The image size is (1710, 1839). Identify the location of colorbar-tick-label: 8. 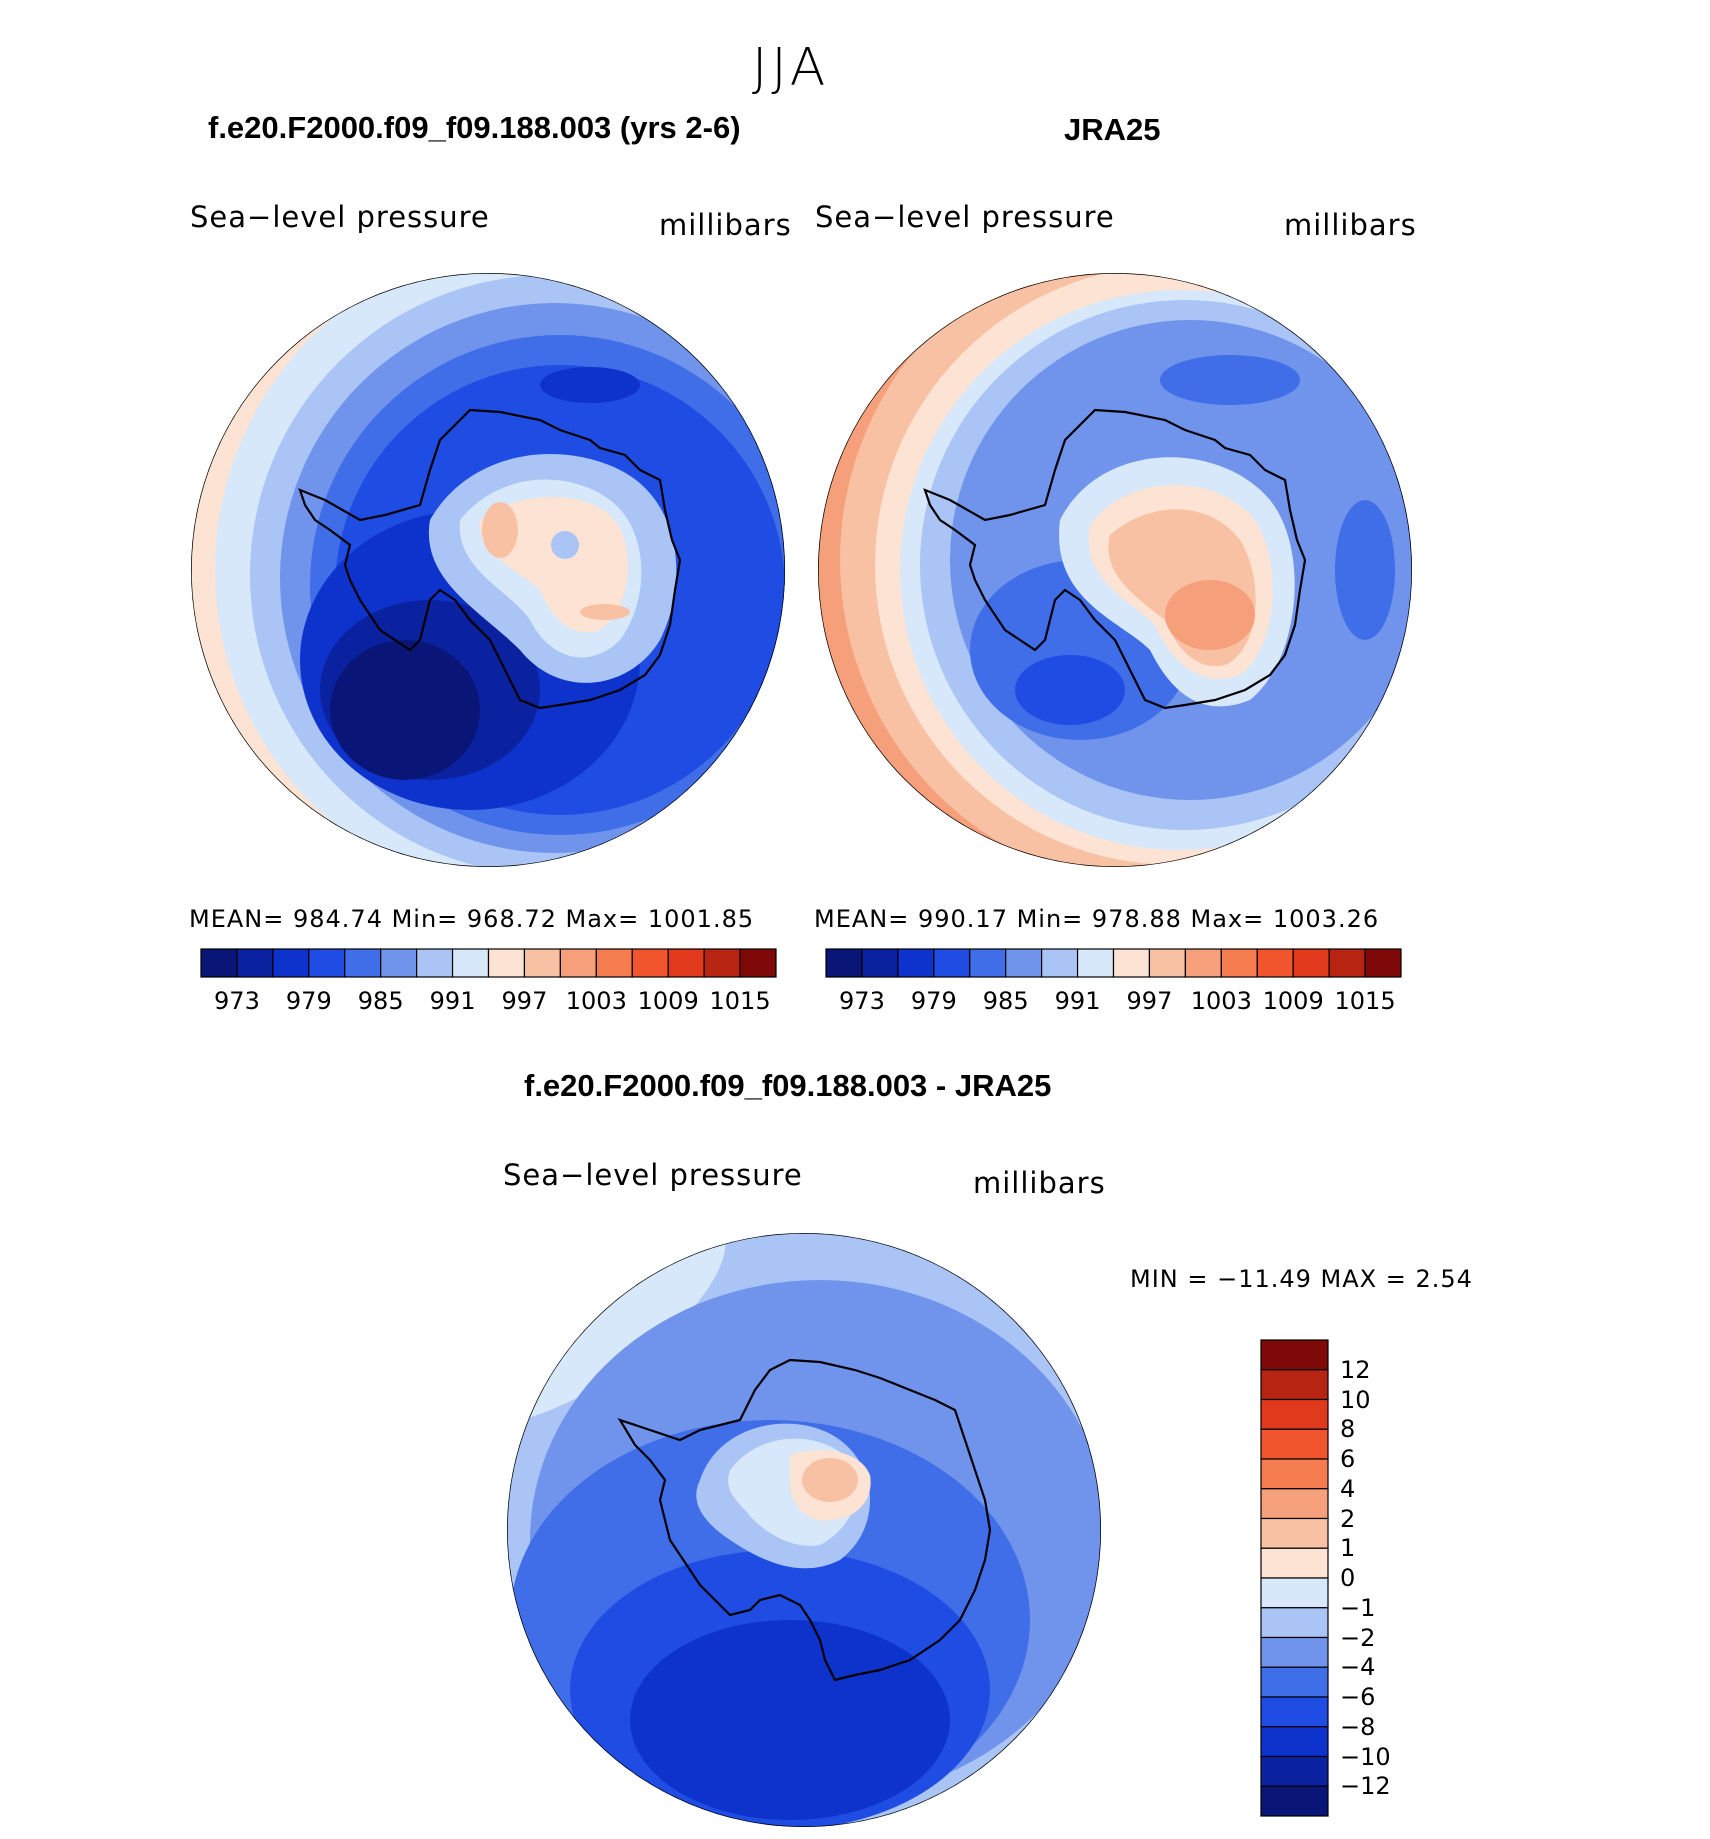
(1348, 1429).